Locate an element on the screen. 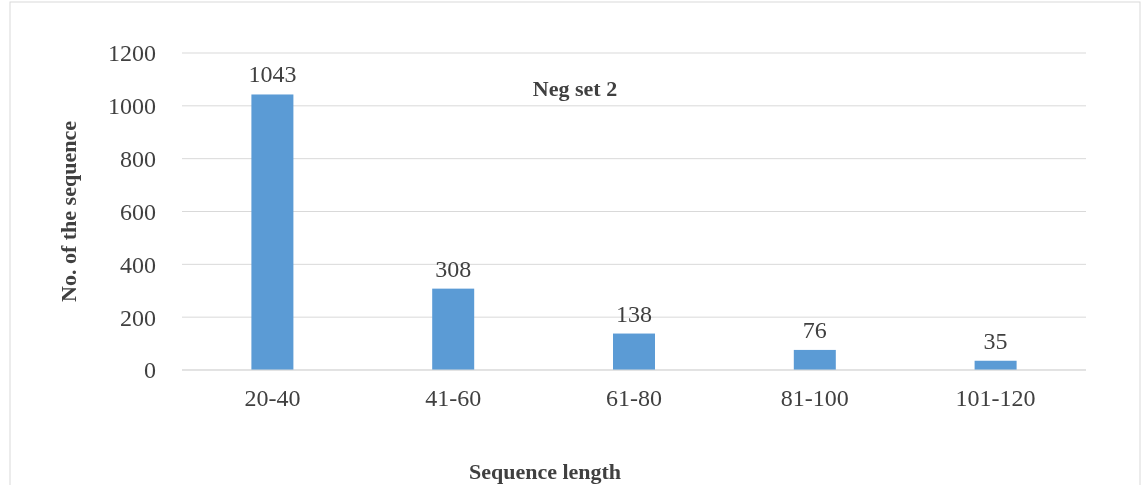  x-tick-label: 101-120 is located at coordinates (995, 398).